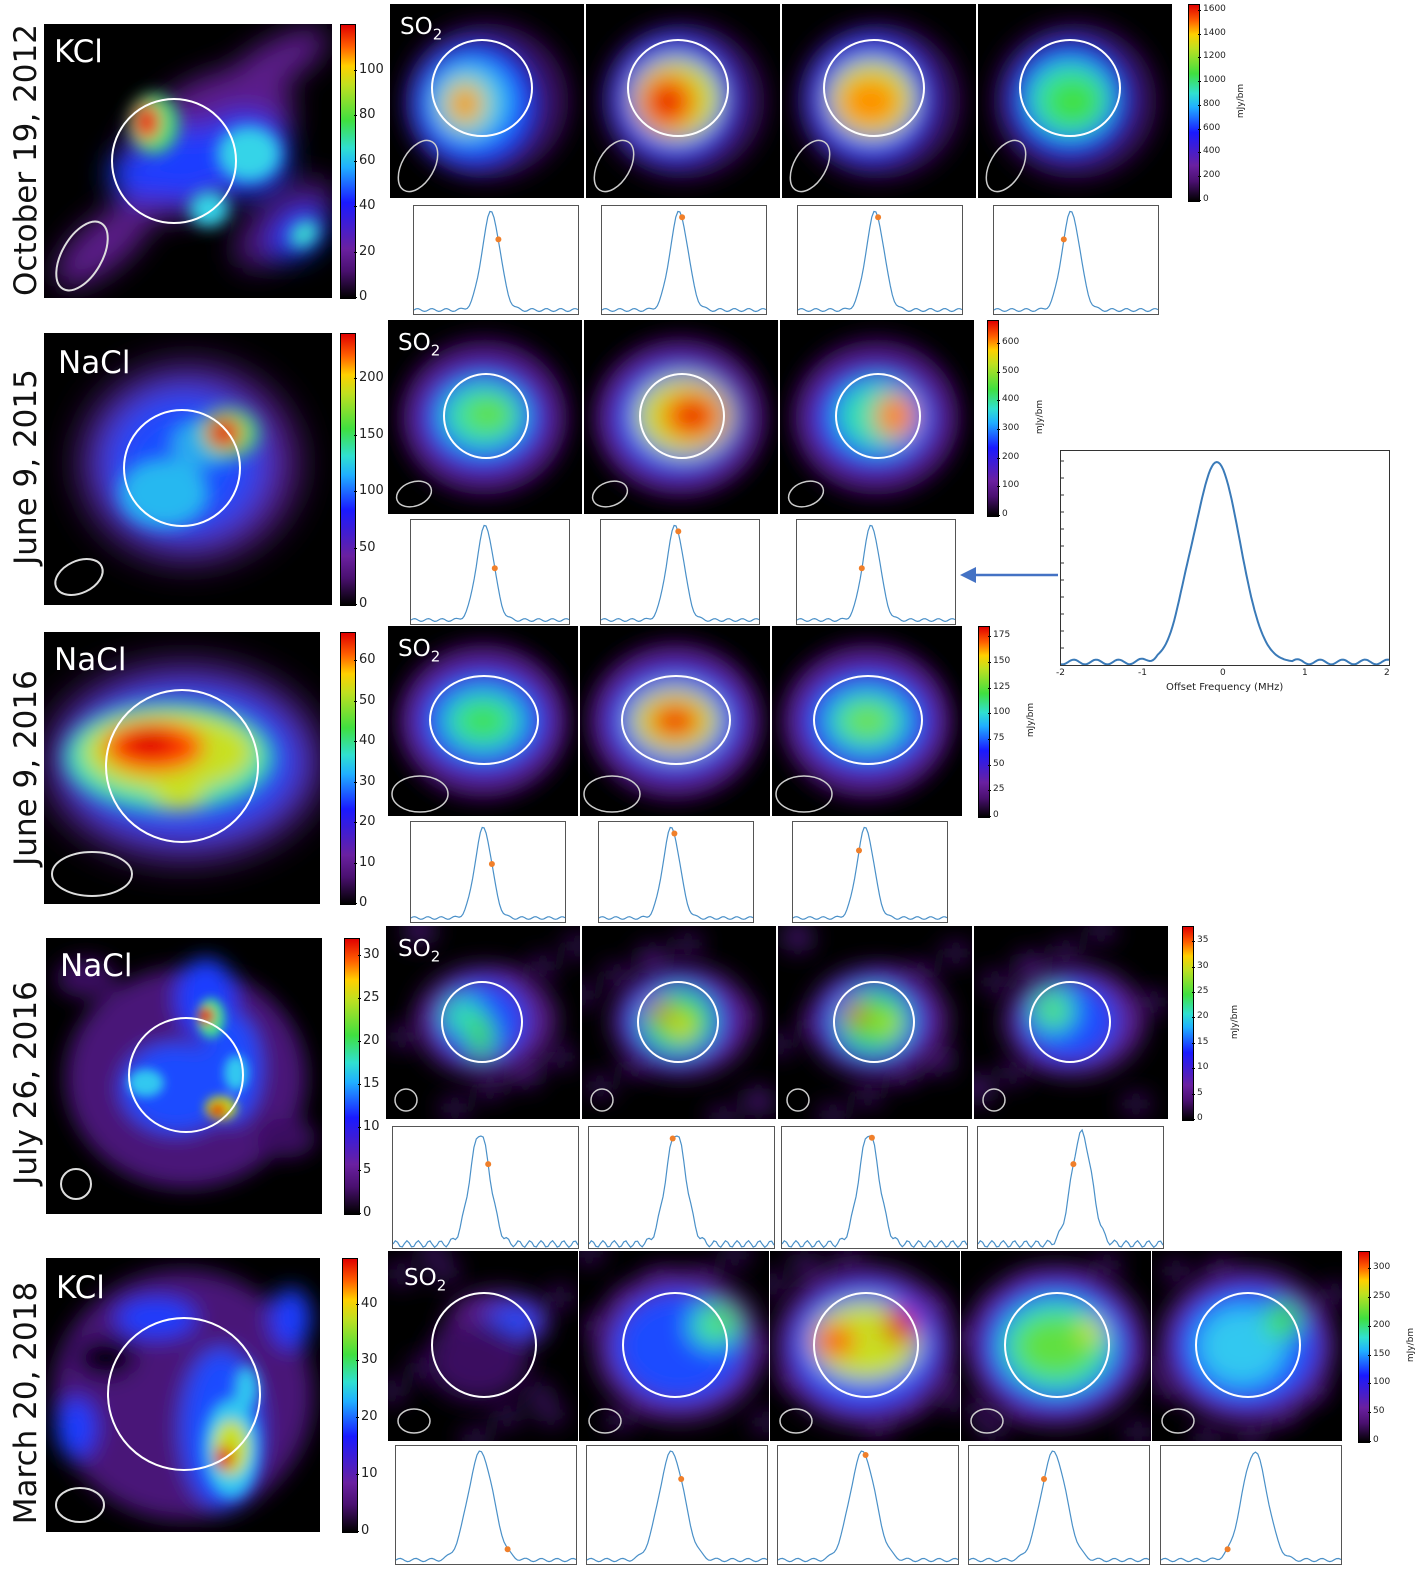 The width and height of the screenshot is (1422, 1583). Describe the element at coordinates (1142, 673) in the screenshot. I see `inset-x-tick-label: -1` at that location.